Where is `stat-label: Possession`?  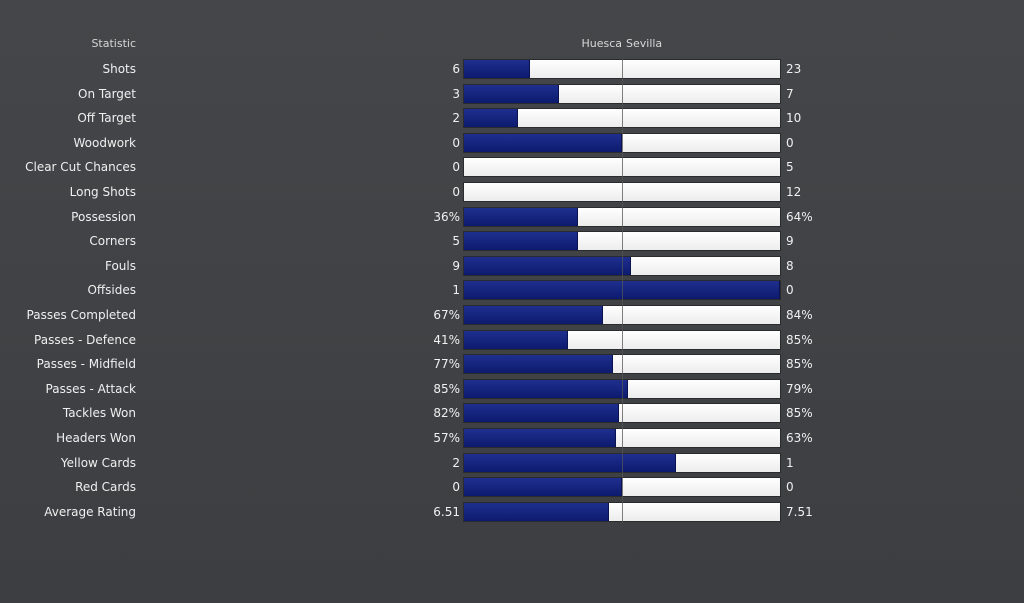
stat-label: Possession is located at coordinates (103, 217).